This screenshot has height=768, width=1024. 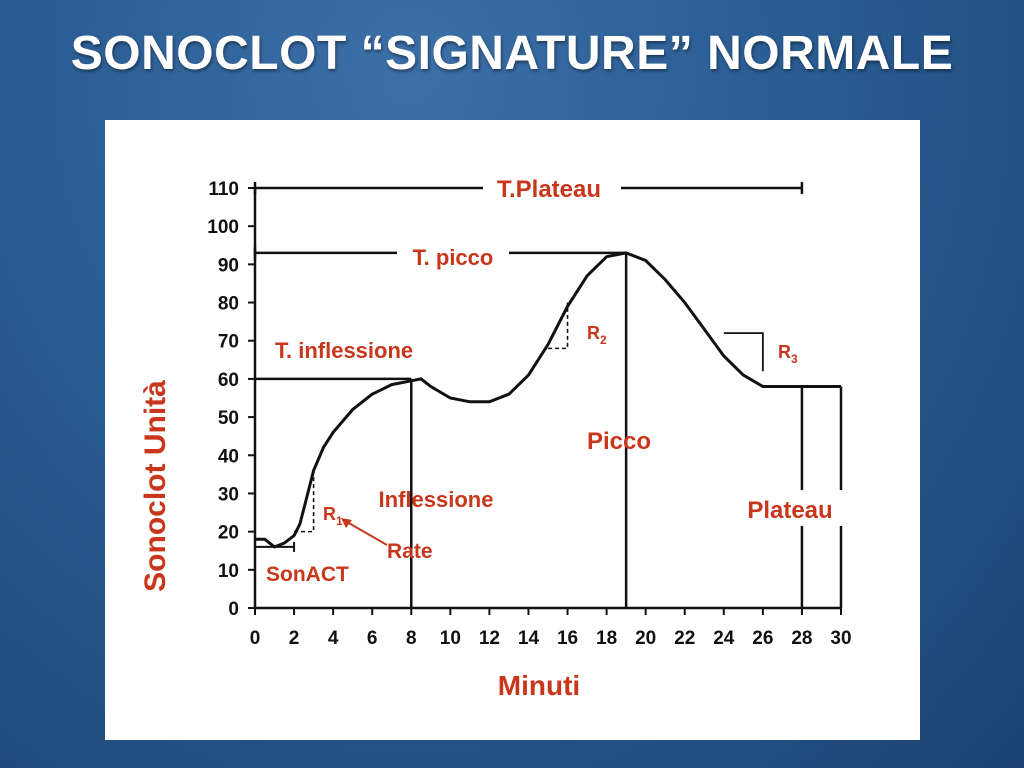 I want to click on x-tick-label: 24, so click(x=724, y=638).